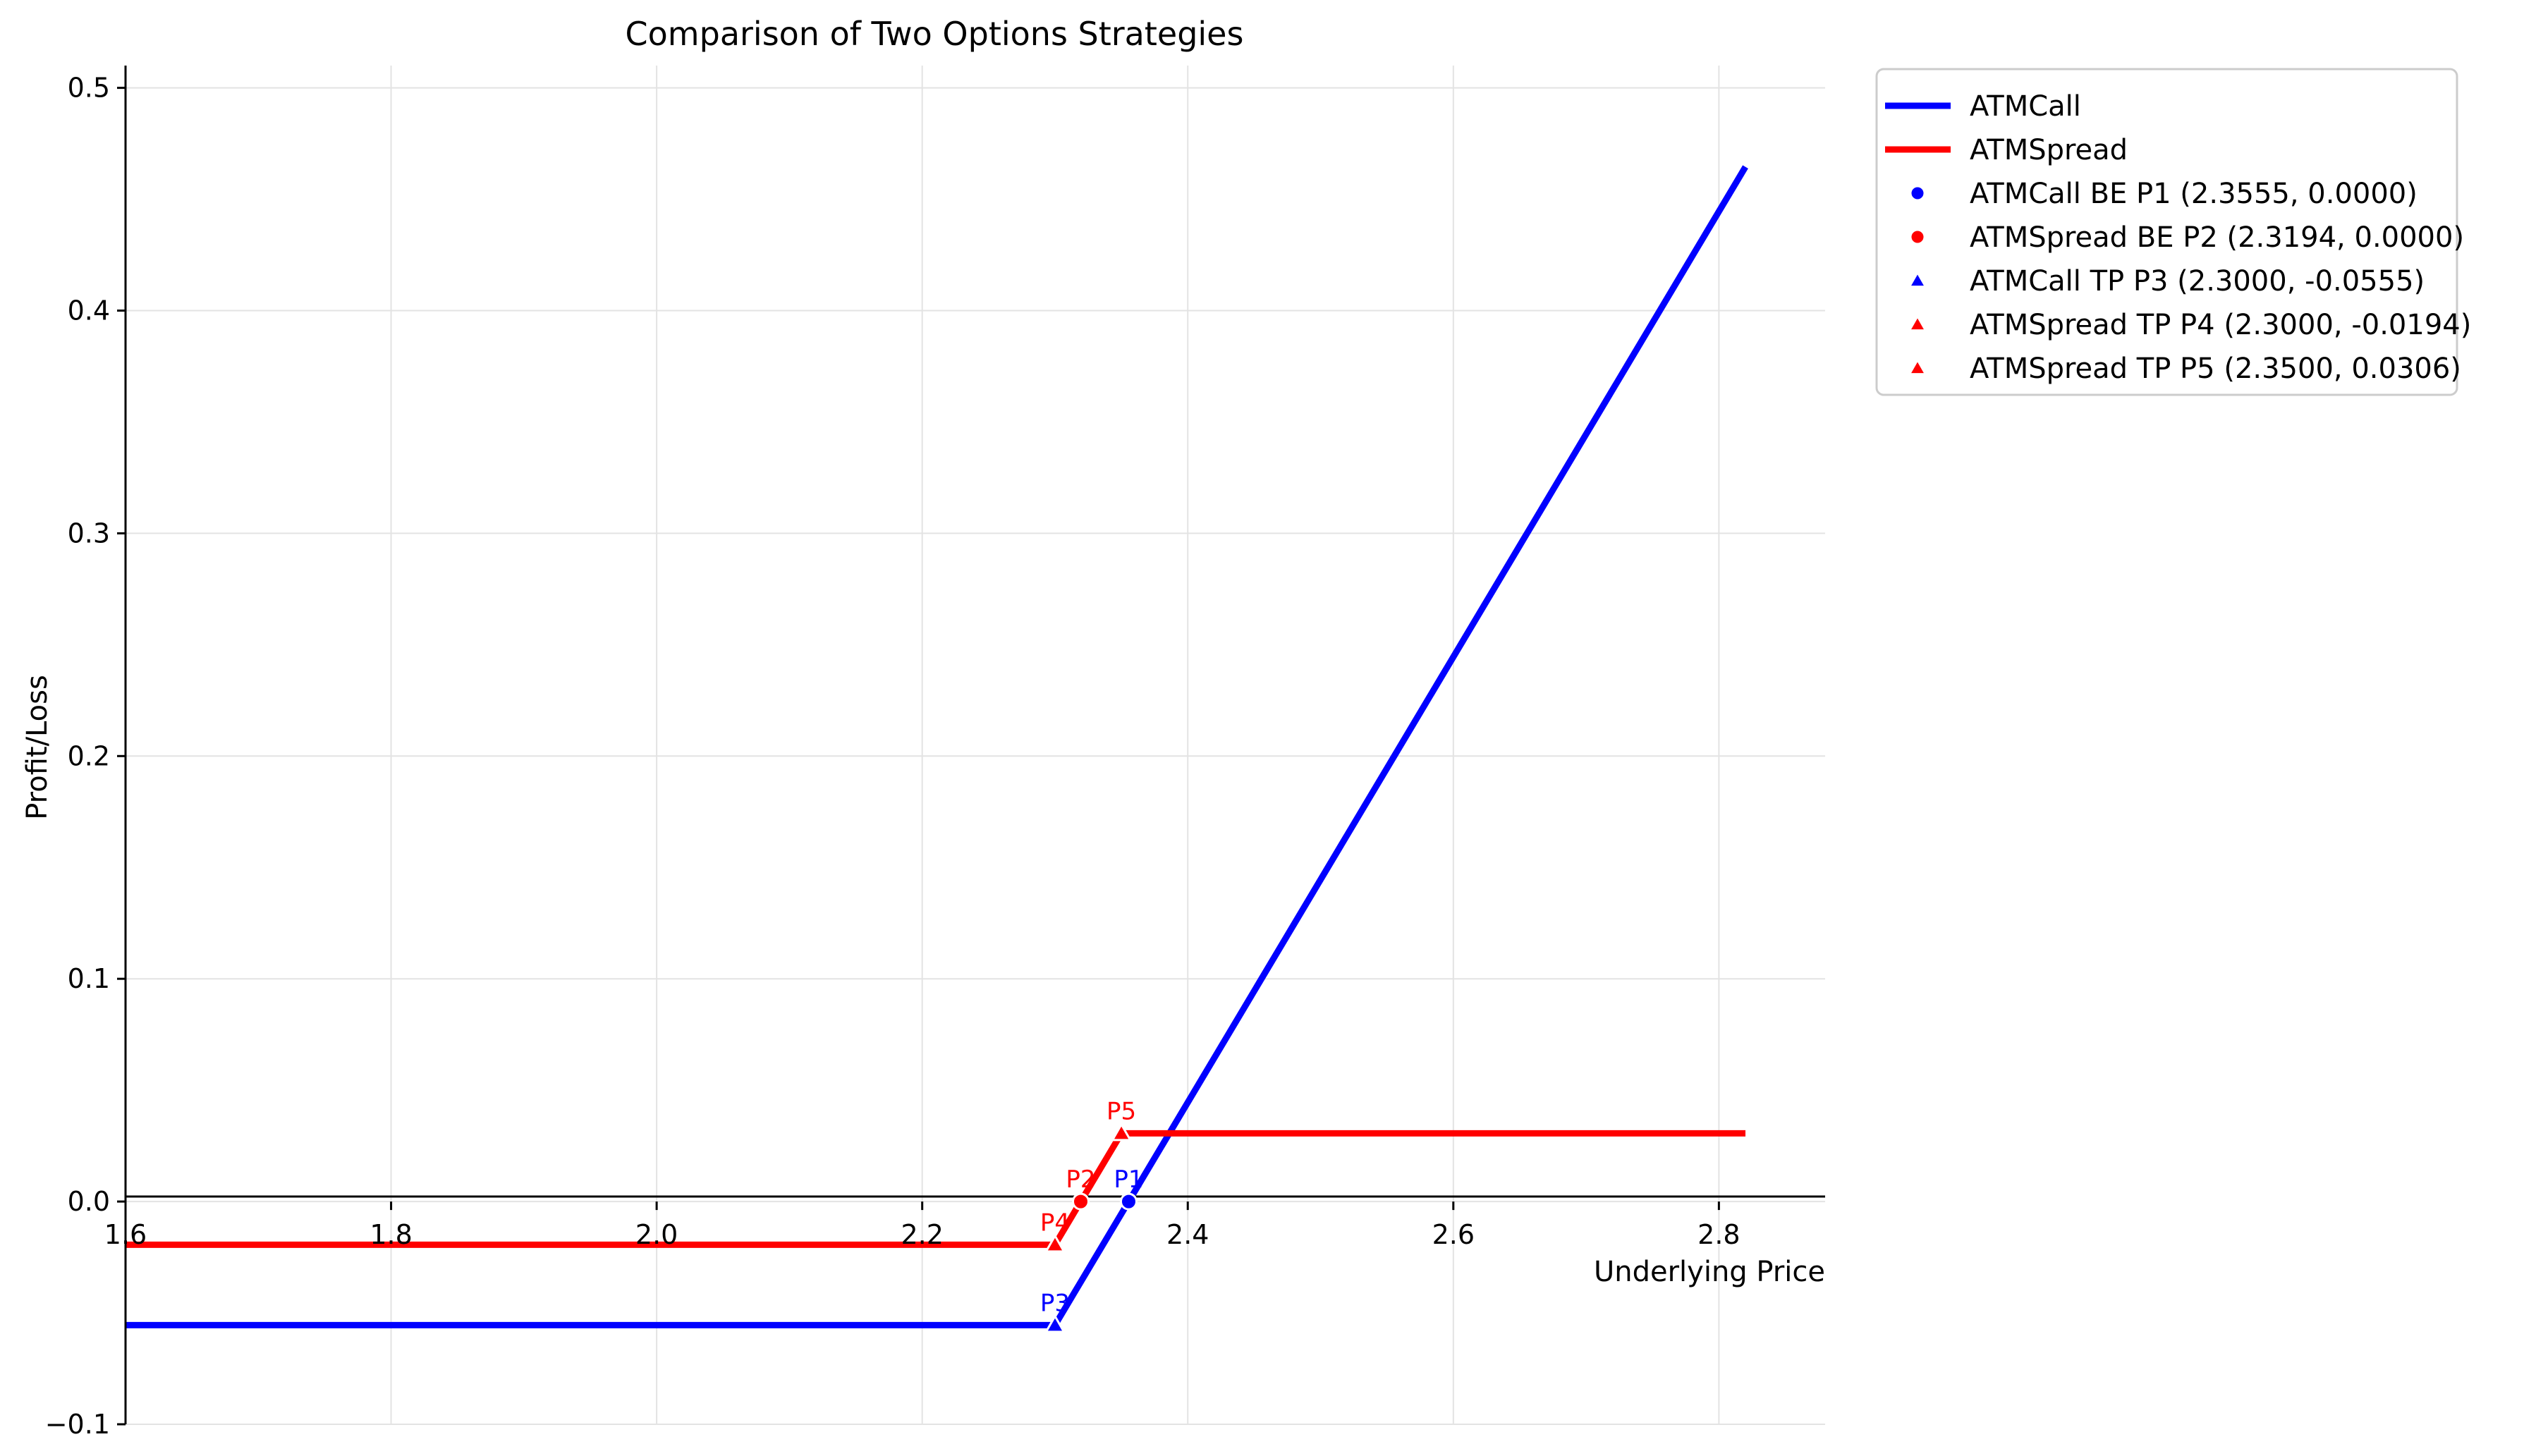  I want to click on legend-label: ATMSpread TP P5 (2.3500, 0.0306), so click(2215, 369).